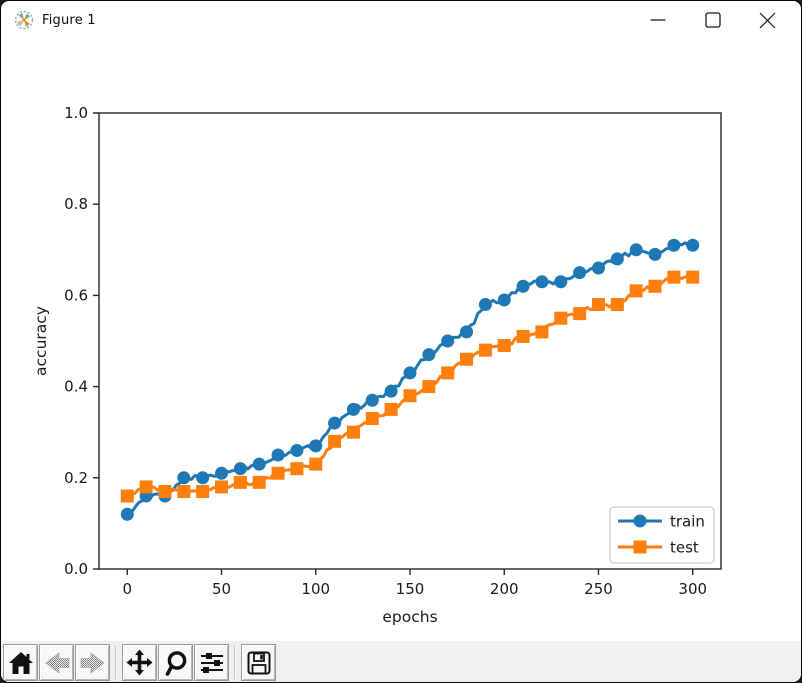 The image size is (802, 683). Describe the element at coordinates (640, 547) in the screenshot. I see `legend-marker-test` at that location.